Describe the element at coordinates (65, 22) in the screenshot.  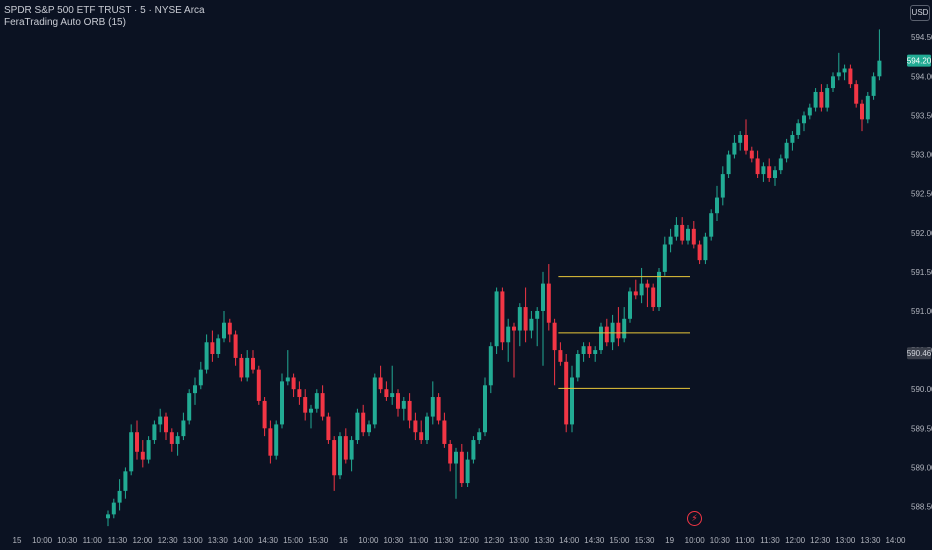
I see `indicator-title: FeraTrading Auto ORB (15)` at that location.